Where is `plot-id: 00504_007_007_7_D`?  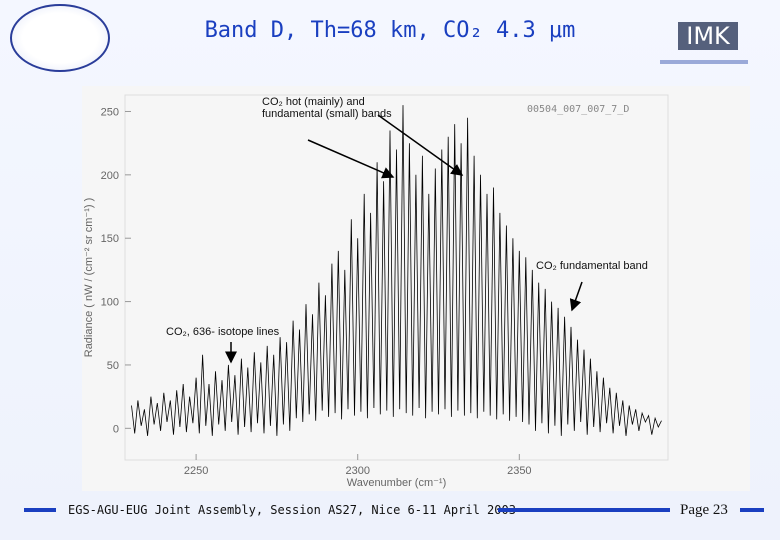
plot-id: 00504_007_007_7_D is located at coordinates (578, 109).